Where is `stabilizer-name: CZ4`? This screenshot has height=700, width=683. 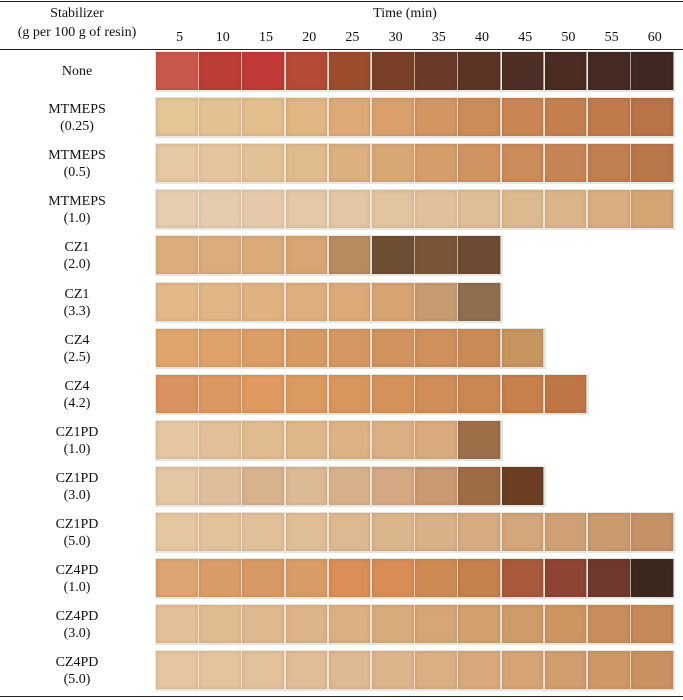 stabilizer-name: CZ4 is located at coordinates (77, 386).